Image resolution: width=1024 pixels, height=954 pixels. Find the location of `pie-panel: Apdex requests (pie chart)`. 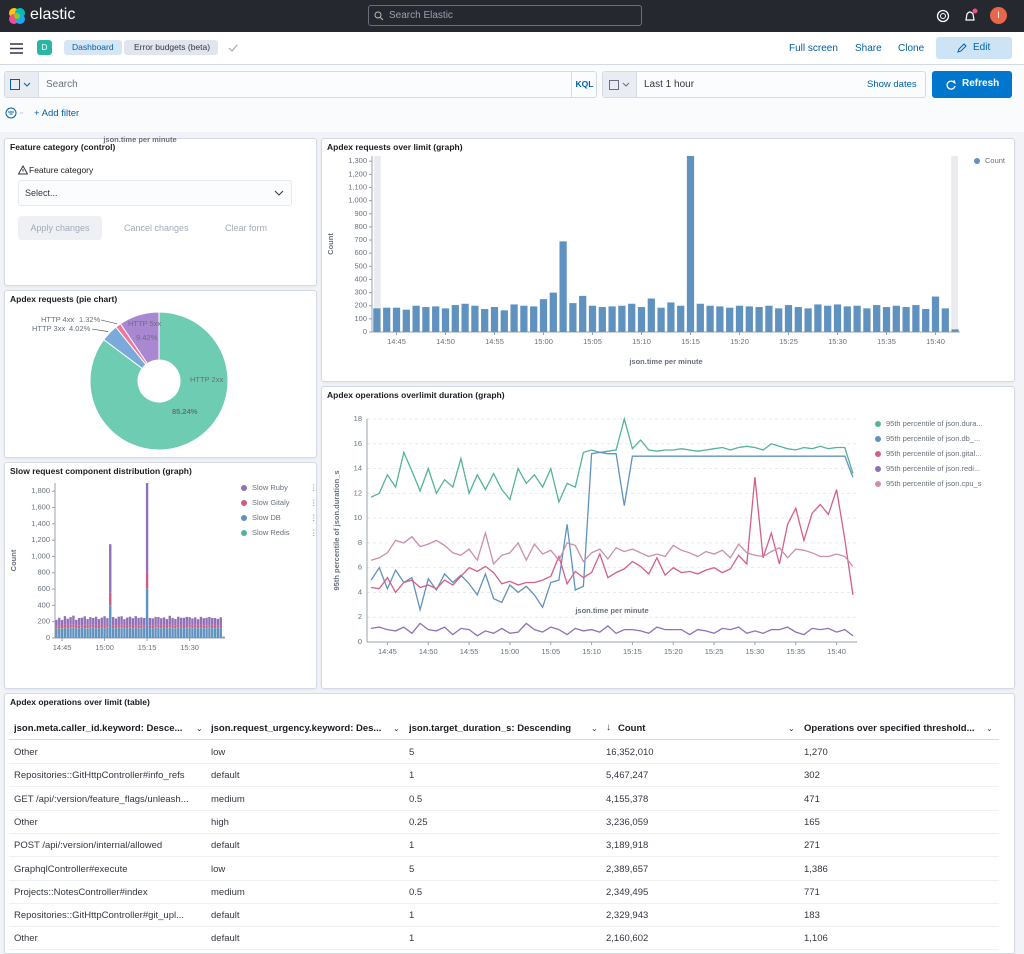

pie-panel: Apdex requests (pie chart) is located at coordinates (160, 374).